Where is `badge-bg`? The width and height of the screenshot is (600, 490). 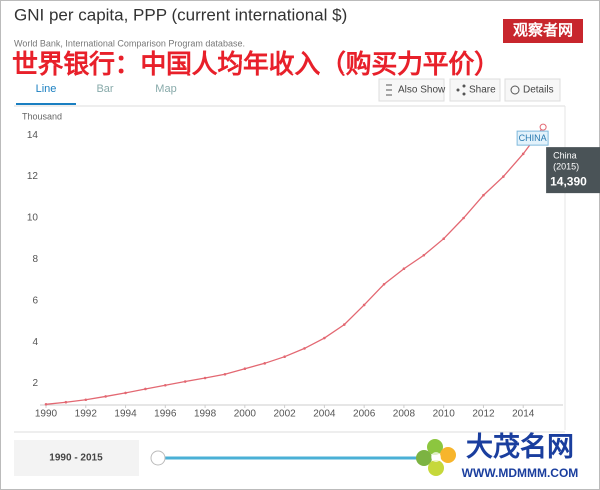 badge-bg is located at coordinates (543, 31).